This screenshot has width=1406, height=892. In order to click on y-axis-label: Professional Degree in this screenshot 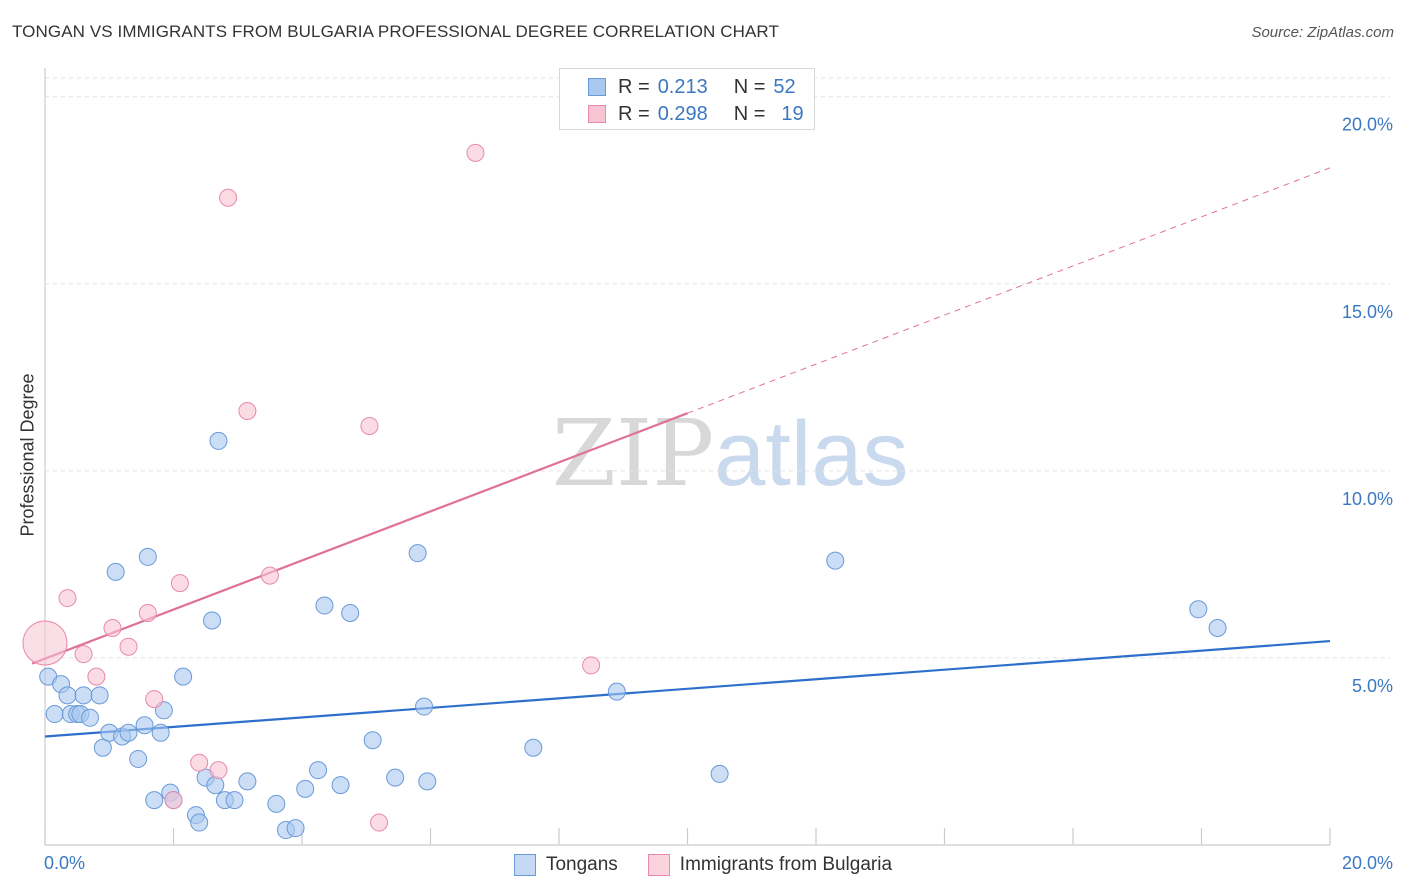, I will do `click(27, 455)`.